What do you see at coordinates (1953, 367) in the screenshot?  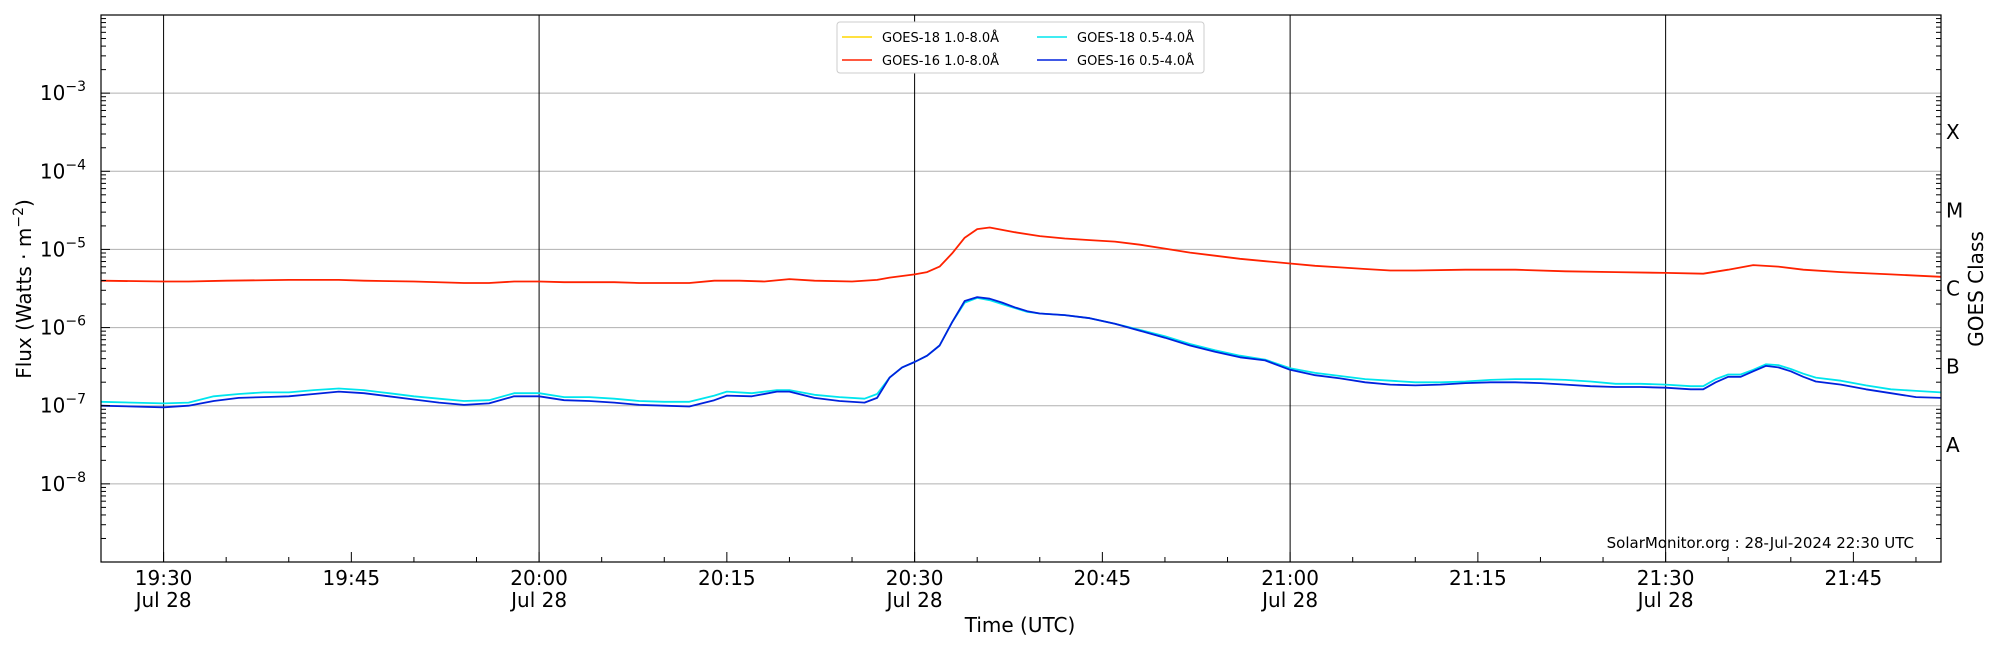 I see `goes-class-label: B` at bounding box center [1953, 367].